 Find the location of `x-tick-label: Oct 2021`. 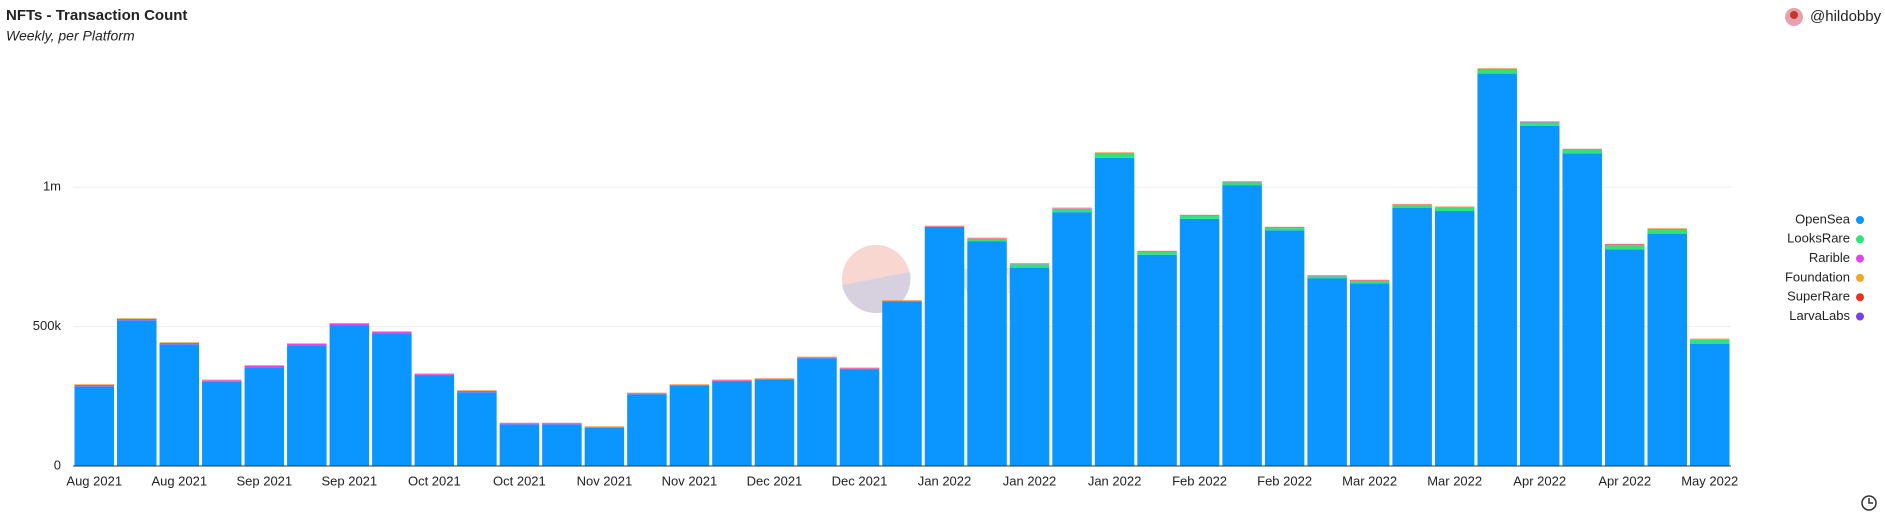

x-tick-label: Oct 2021 is located at coordinates (519, 480).